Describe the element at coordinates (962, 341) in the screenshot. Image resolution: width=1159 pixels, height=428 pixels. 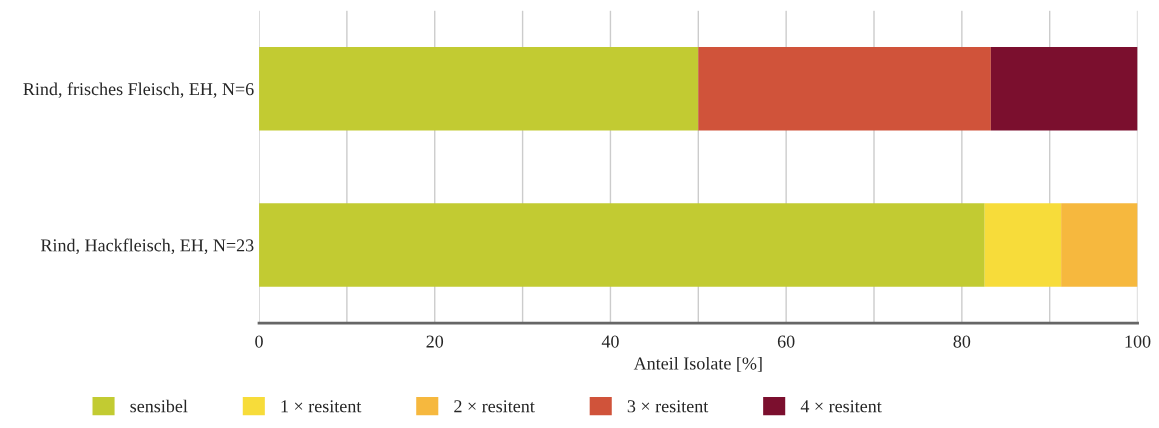
I see `x-tick-label: 80` at that location.